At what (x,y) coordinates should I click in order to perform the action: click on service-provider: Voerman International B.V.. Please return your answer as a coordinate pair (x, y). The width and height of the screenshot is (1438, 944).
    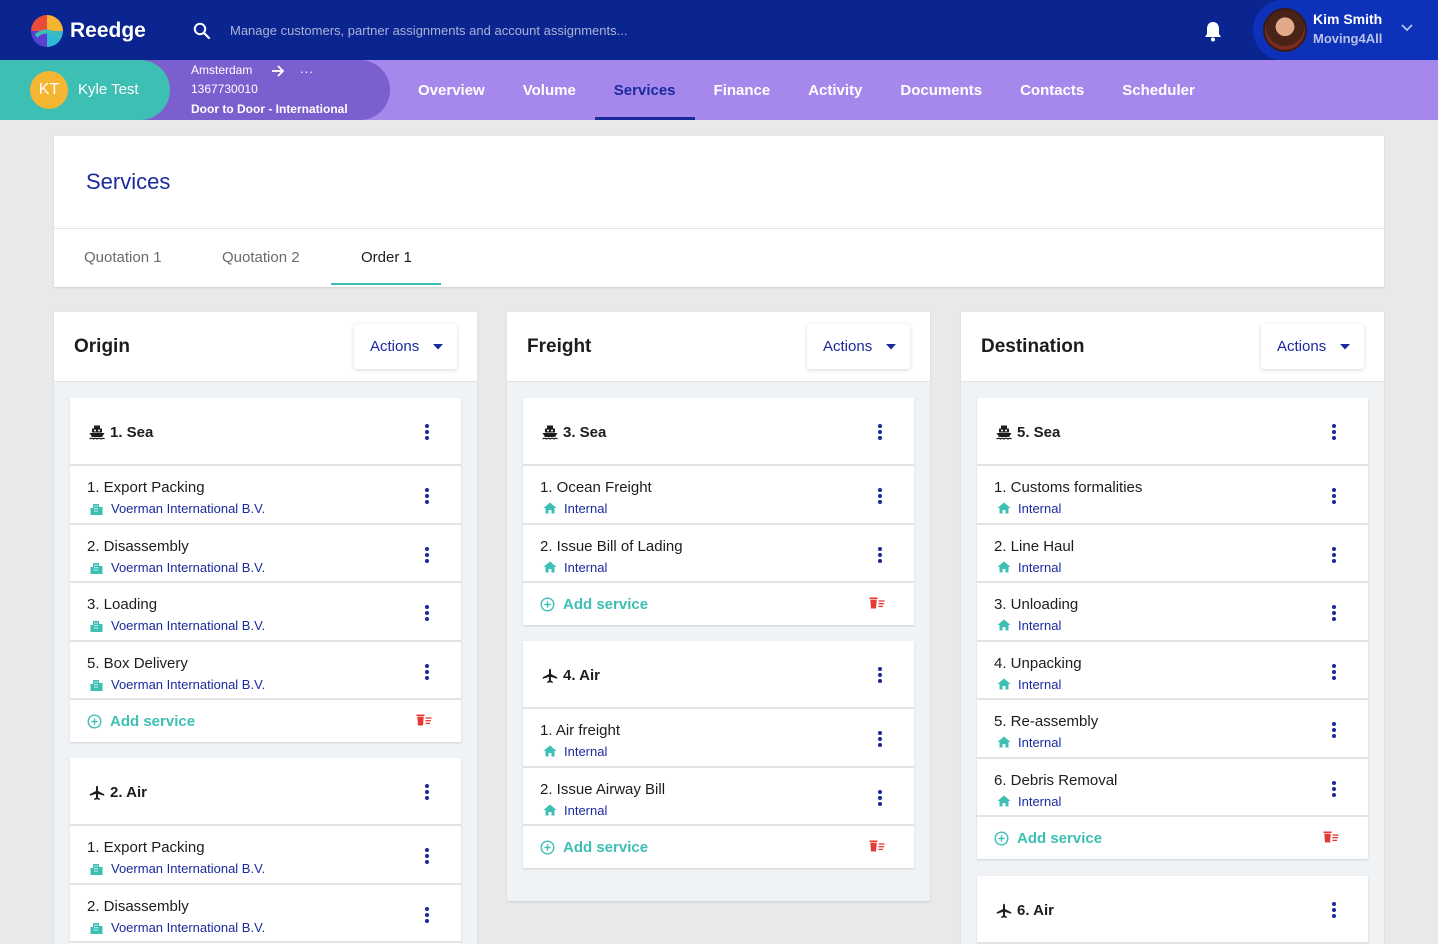
    Looking at the image, I should click on (188, 567).